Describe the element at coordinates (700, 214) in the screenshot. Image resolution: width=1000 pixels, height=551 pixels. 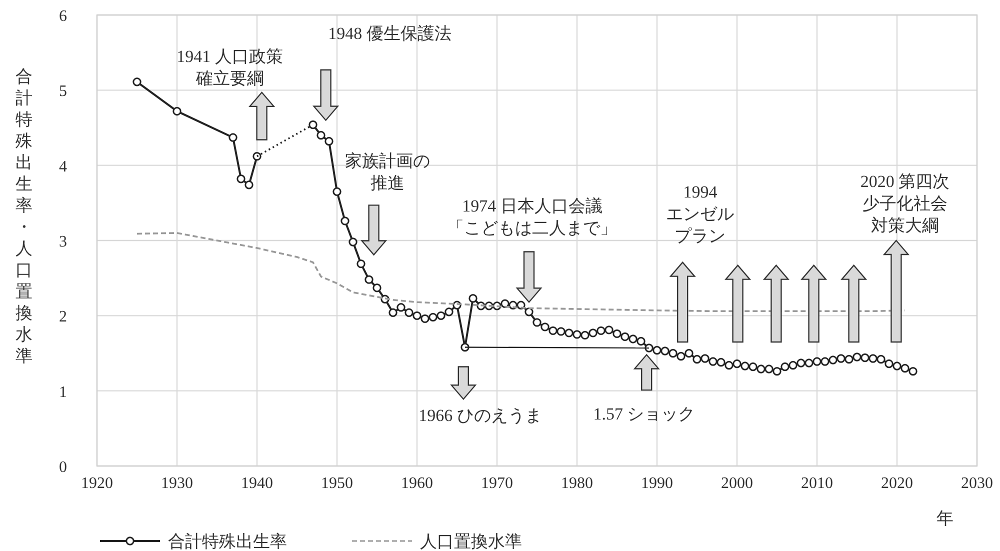
I see `annotation: 1994 エンゼルプラン` at that location.